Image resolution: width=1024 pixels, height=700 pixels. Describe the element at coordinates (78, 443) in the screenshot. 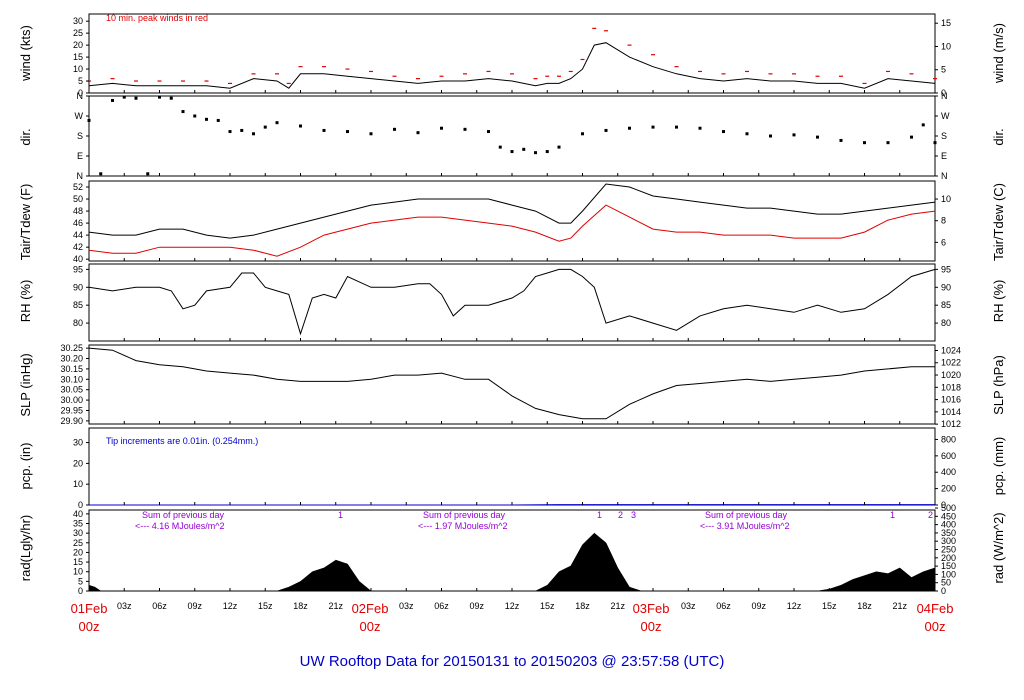

I see `pcp-left-tick-label: 30` at that location.